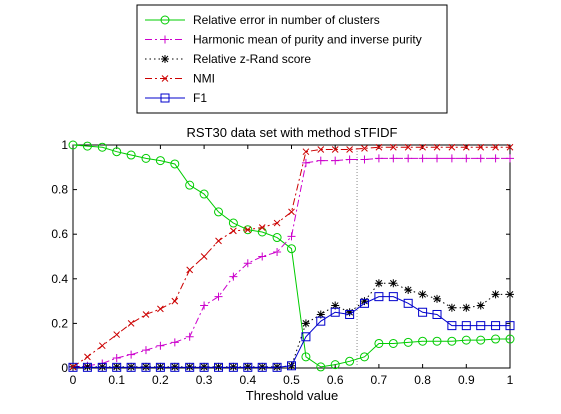 Image resolution: width=561 pixels, height=414 pixels. What do you see at coordinates (204, 380) in the screenshot?
I see `x-tick-label: 0.3` at bounding box center [204, 380].